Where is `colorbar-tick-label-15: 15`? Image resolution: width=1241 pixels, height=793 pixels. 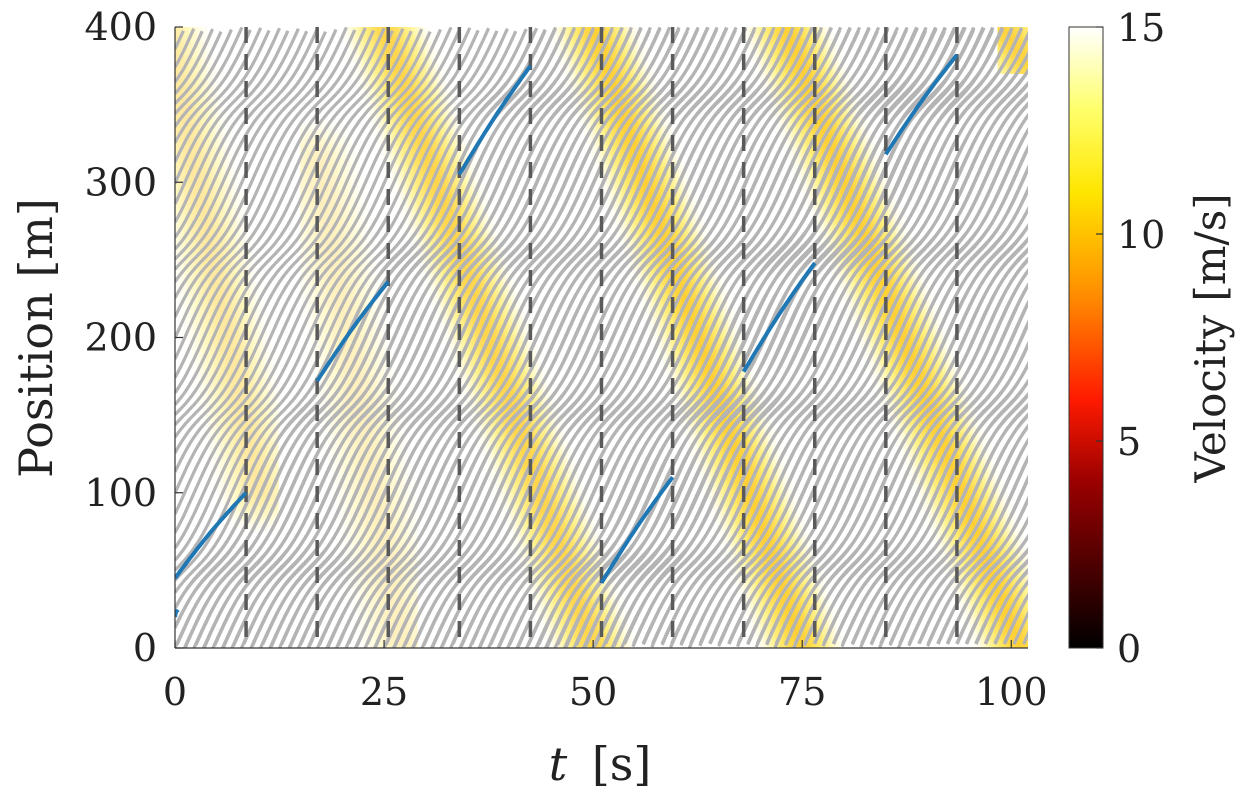 colorbar-tick-label-15: 15 is located at coordinates (1141, 28).